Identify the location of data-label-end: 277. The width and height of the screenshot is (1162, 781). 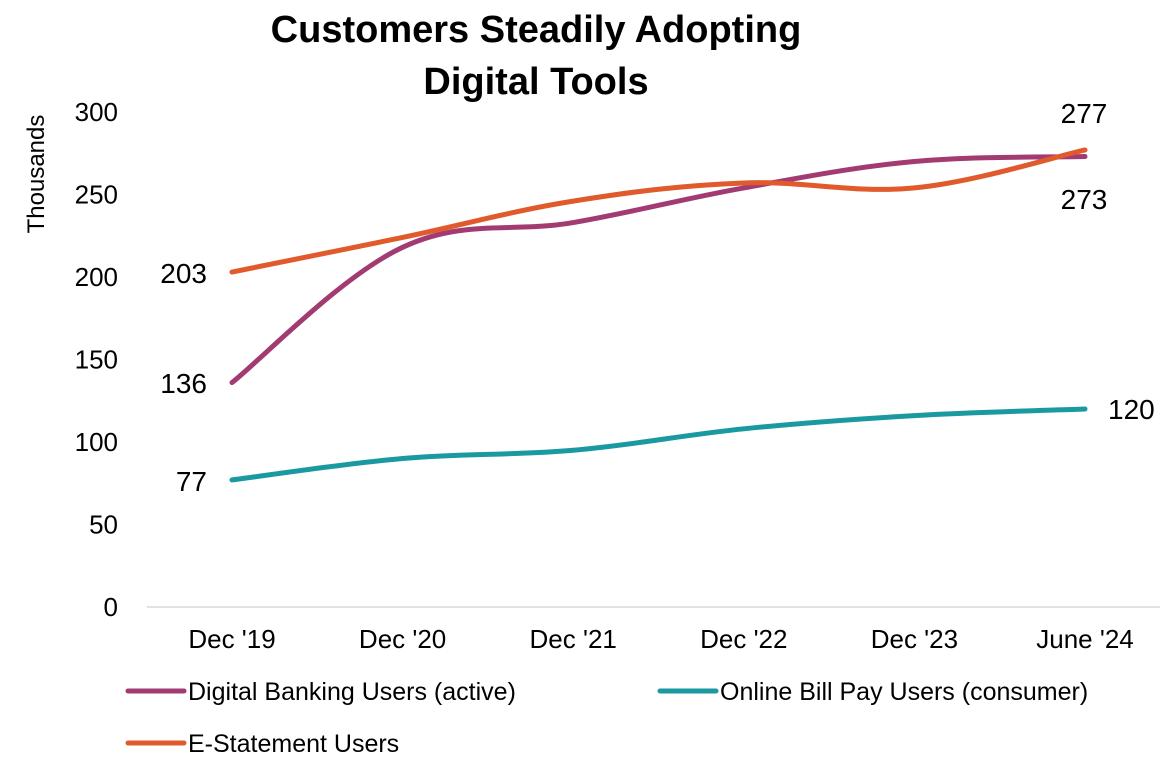
(1084, 113).